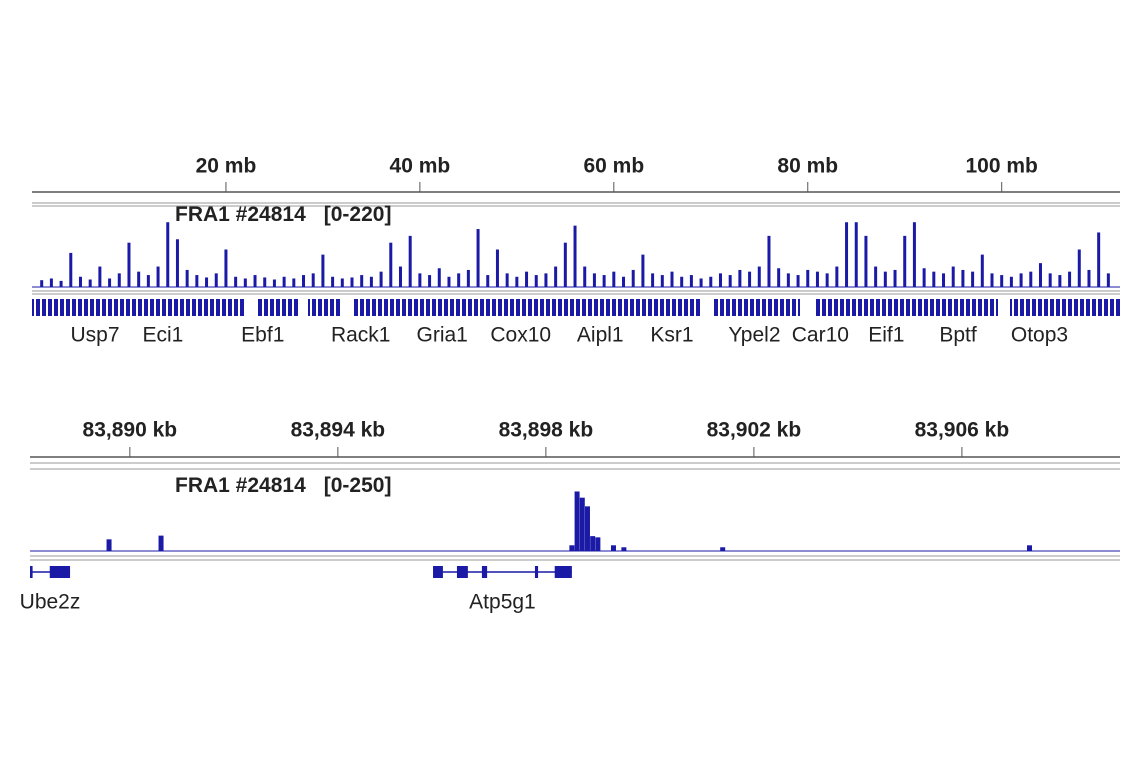 The image size is (1141, 768). What do you see at coordinates (886, 335) in the screenshot?
I see `gene-label: Eif1` at bounding box center [886, 335].